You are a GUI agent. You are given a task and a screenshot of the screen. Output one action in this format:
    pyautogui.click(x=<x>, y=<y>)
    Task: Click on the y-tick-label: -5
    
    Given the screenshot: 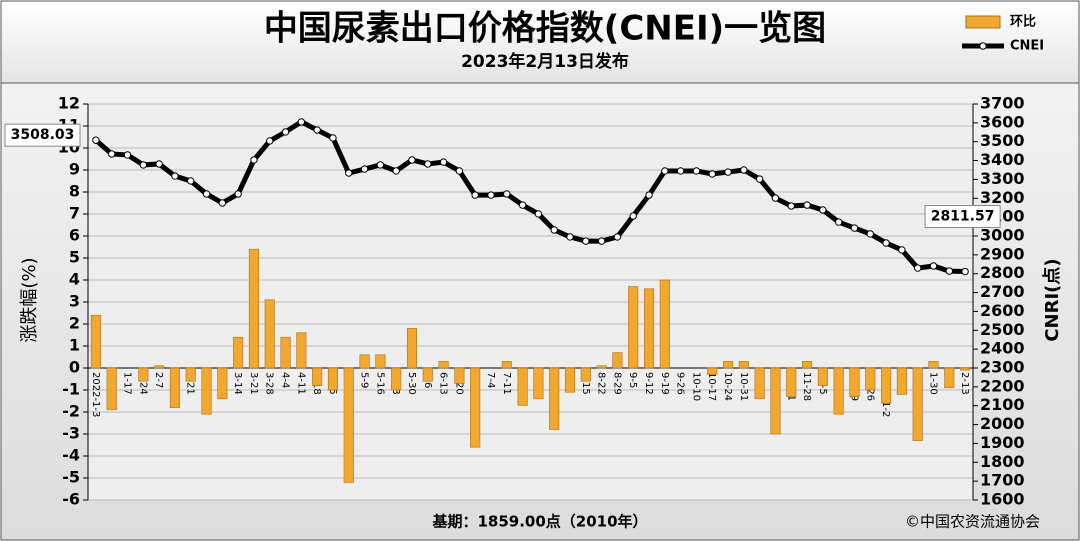 What is the action you would take?
    pyautogui.click(x=71, y=477)
    